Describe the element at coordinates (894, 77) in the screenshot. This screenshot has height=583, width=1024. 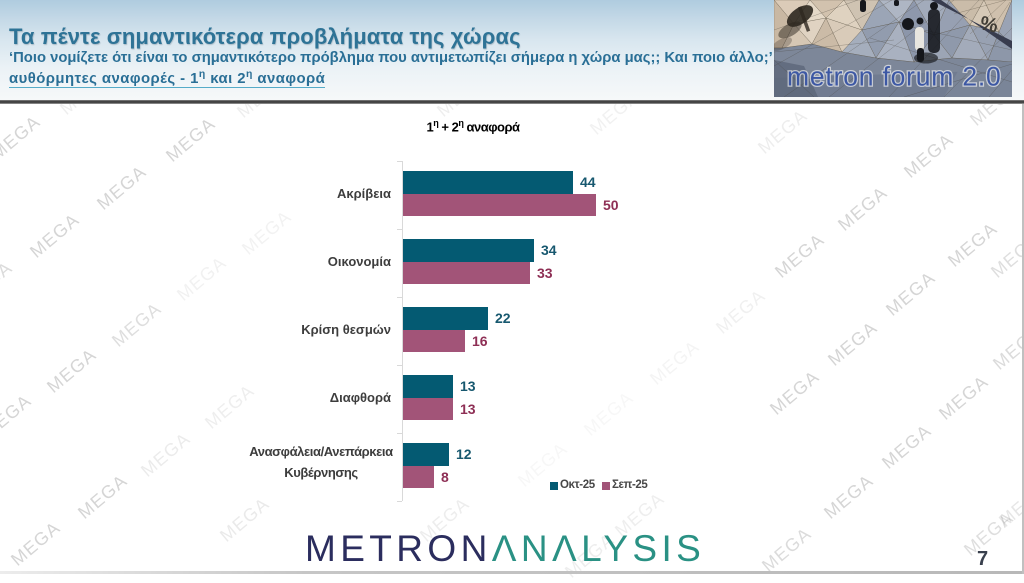
I see `svg-text: metron forum 2.0` at that location.